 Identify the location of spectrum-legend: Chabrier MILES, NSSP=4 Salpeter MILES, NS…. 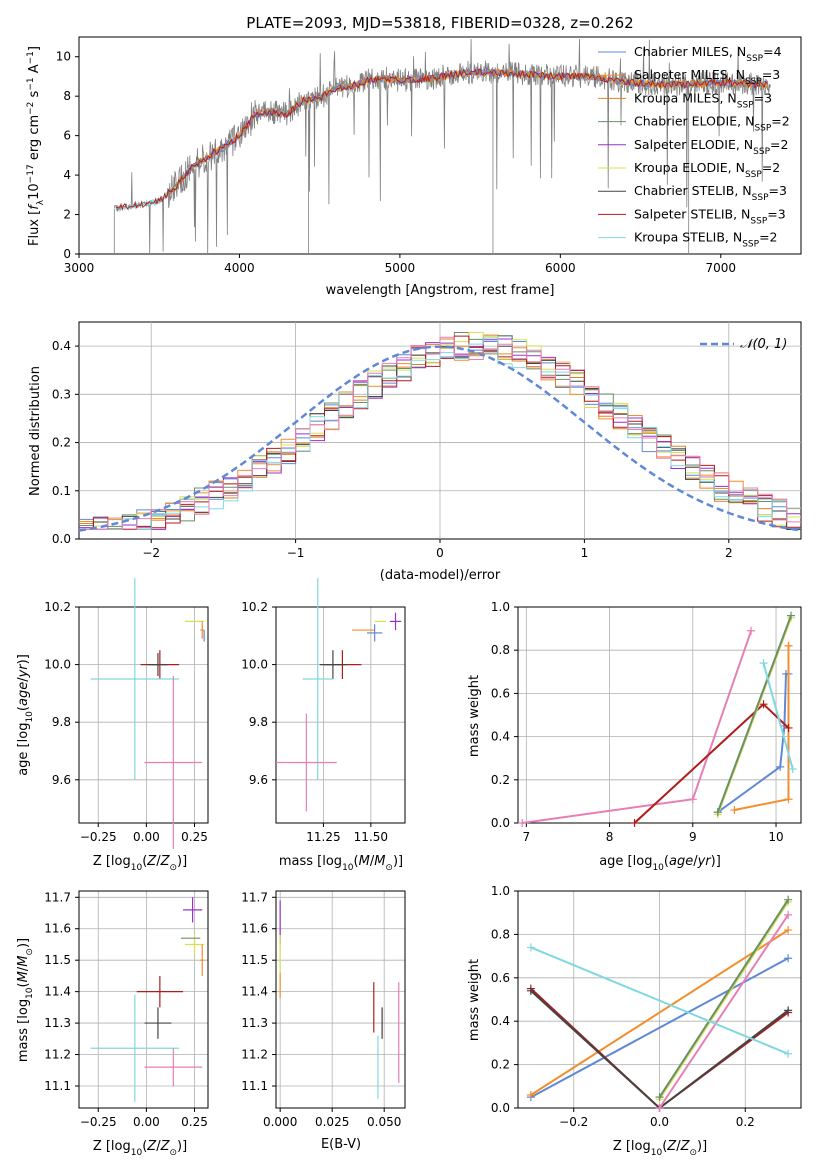
(694, 147).